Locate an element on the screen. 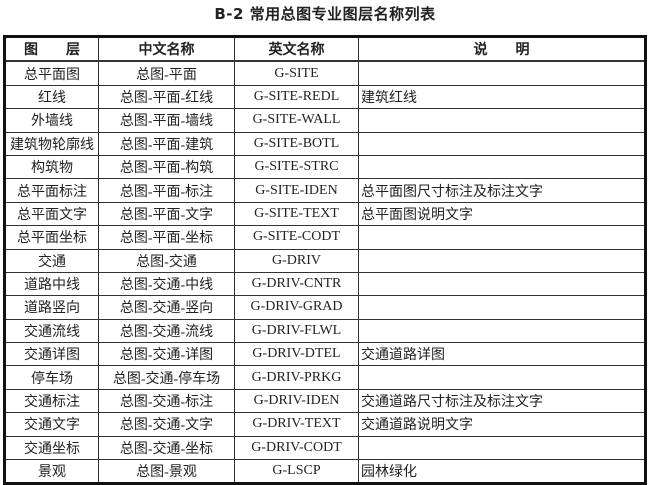 Image resolution: width=650 pixels, height=485 pixels. table-title: B-2 常用总图专业图层名称列表 is located at coordinates (325, 14).